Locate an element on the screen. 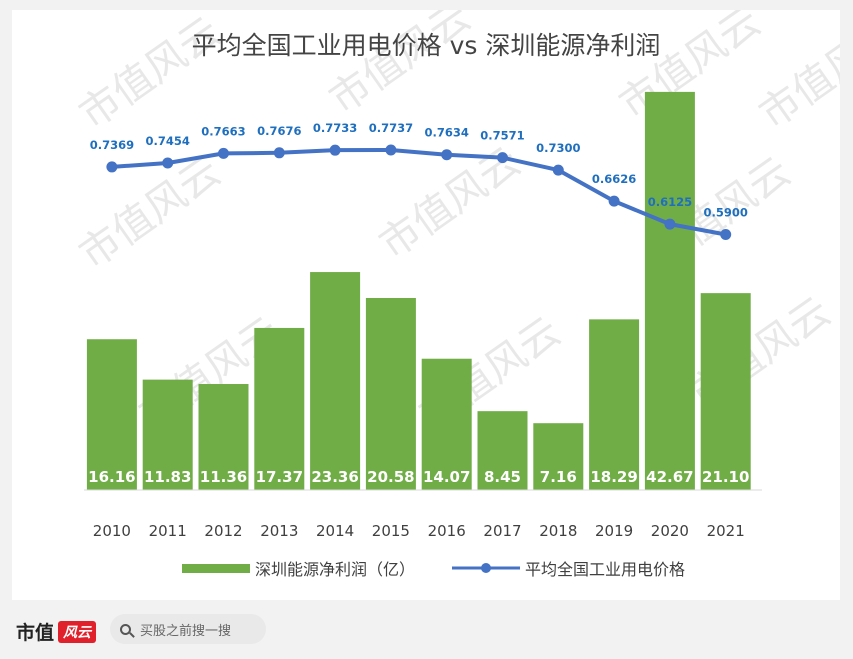  line-data-label: 0.7737 is located at coordinates (391, 128).